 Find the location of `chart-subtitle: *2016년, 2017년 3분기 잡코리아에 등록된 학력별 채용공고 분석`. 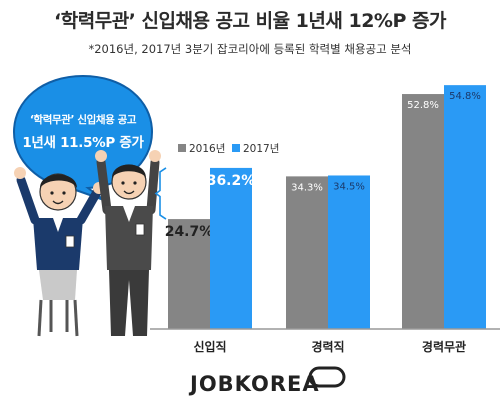

chart-subtitle: *2016년, 2017년 3분기 잡코리아에 등록된 학력별 채용공고 분석 is located at coordinates (250, 49).